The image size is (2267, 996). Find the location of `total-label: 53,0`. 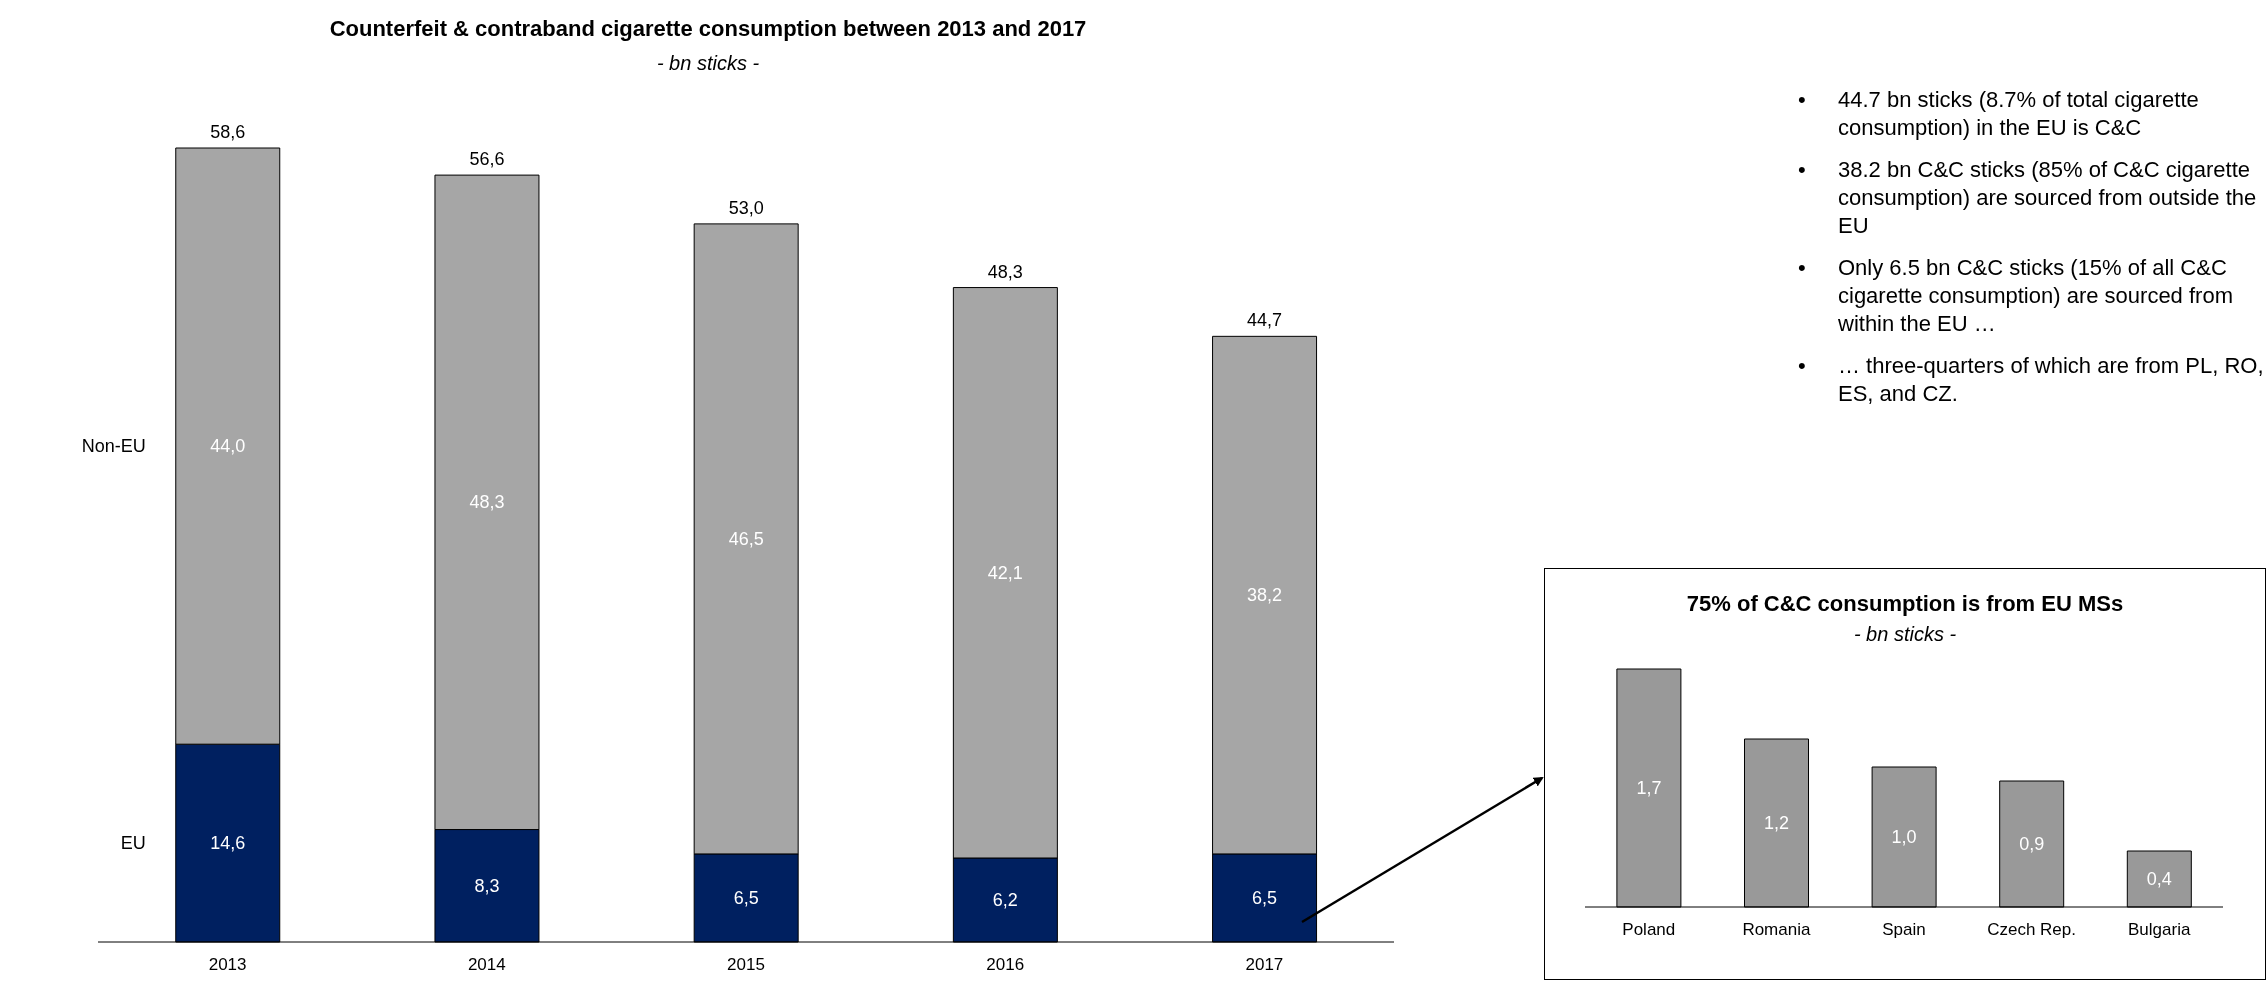

total-label: 53,0 is located at coordinates (746, 207).